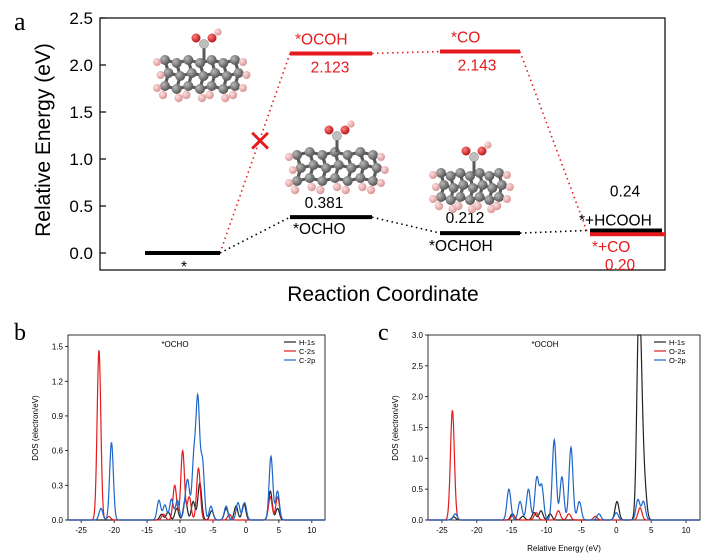 The image size is (720, 559). Describe the element at coordinates (395, 428) in the screenshot. I see `dos-c-y-axis-label: DOS (electron/eV)` at that location.